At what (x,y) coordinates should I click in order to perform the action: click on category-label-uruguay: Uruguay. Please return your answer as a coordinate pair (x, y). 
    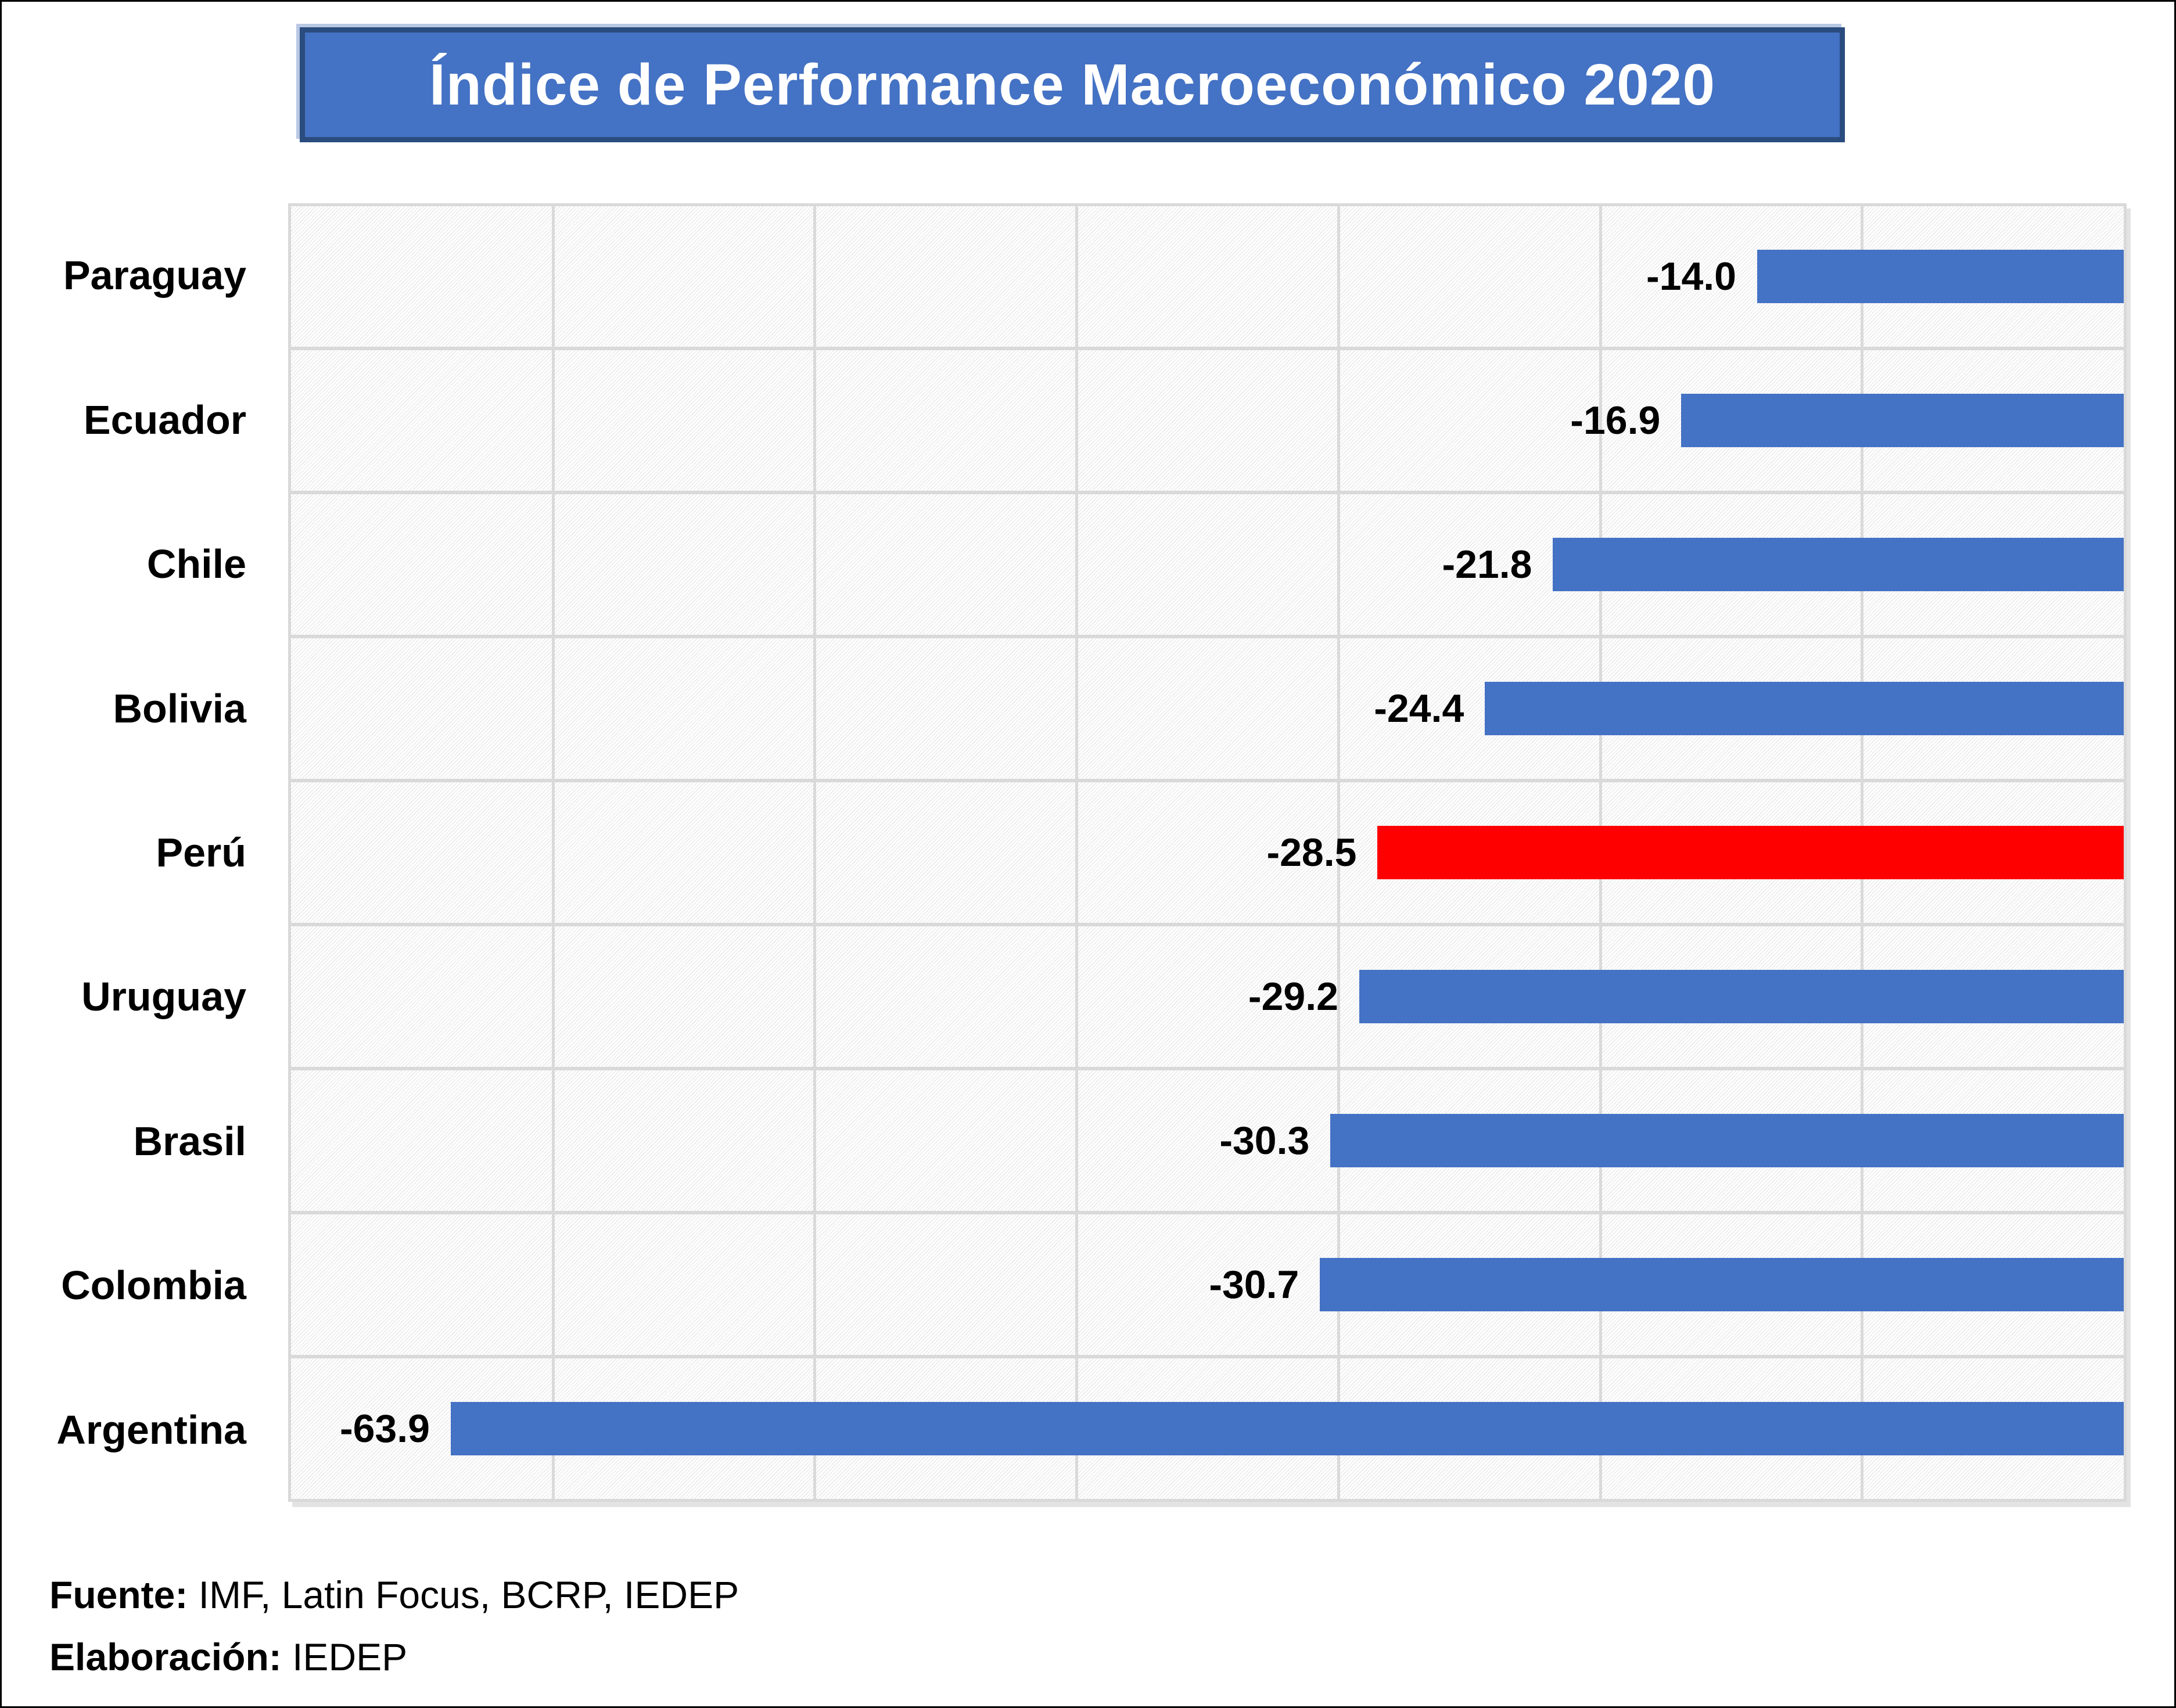
    Looking at the image, I should click on (163, 997).